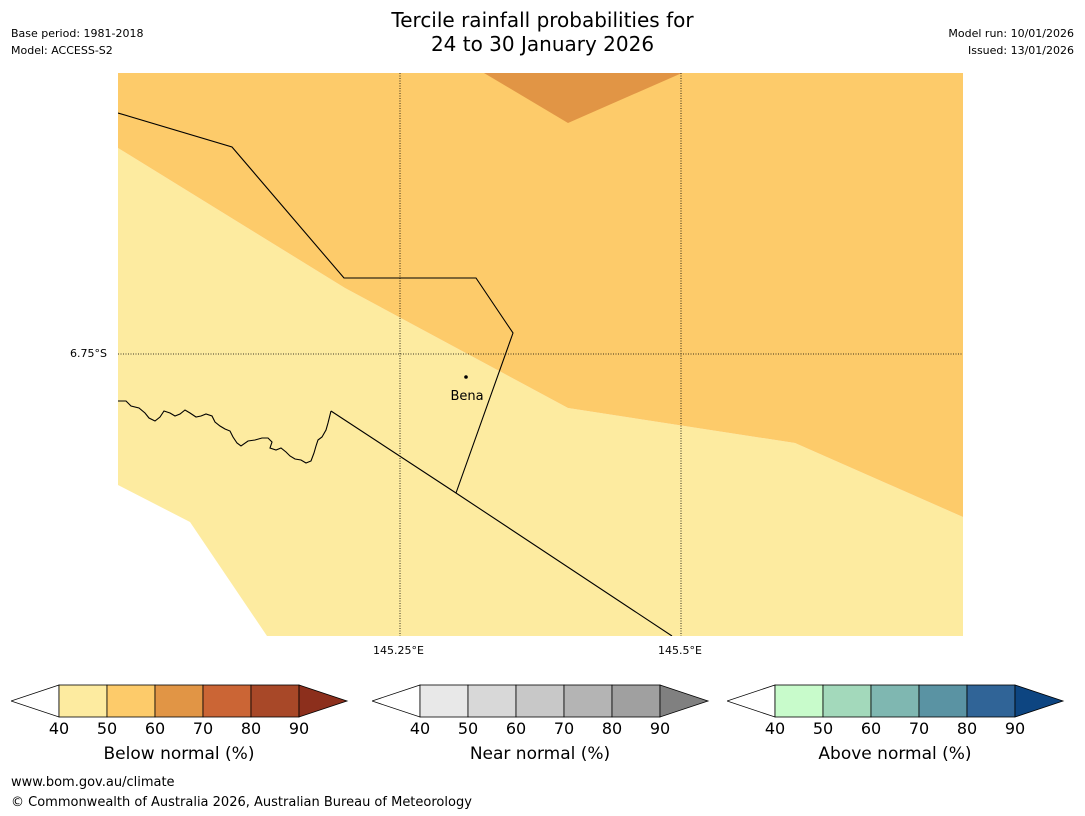 The height and width of the screenshot is (816, 1085). Describe the element at coordinates (897, 726) in the screenshot. I see `legend-above-normal: 40 50 60 70 80 90 Above normal (%)` at that location.